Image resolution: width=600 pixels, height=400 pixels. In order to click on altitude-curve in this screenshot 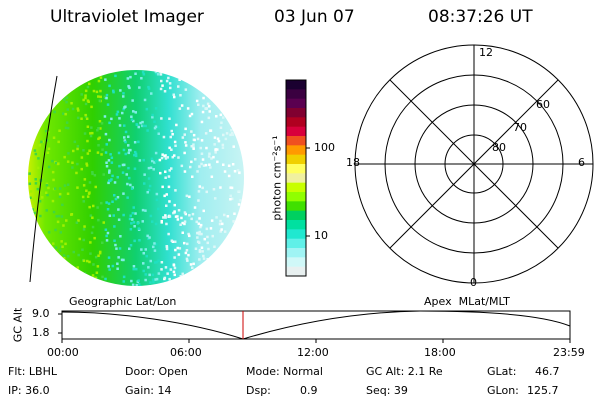, I will do `click(316, 325)`.